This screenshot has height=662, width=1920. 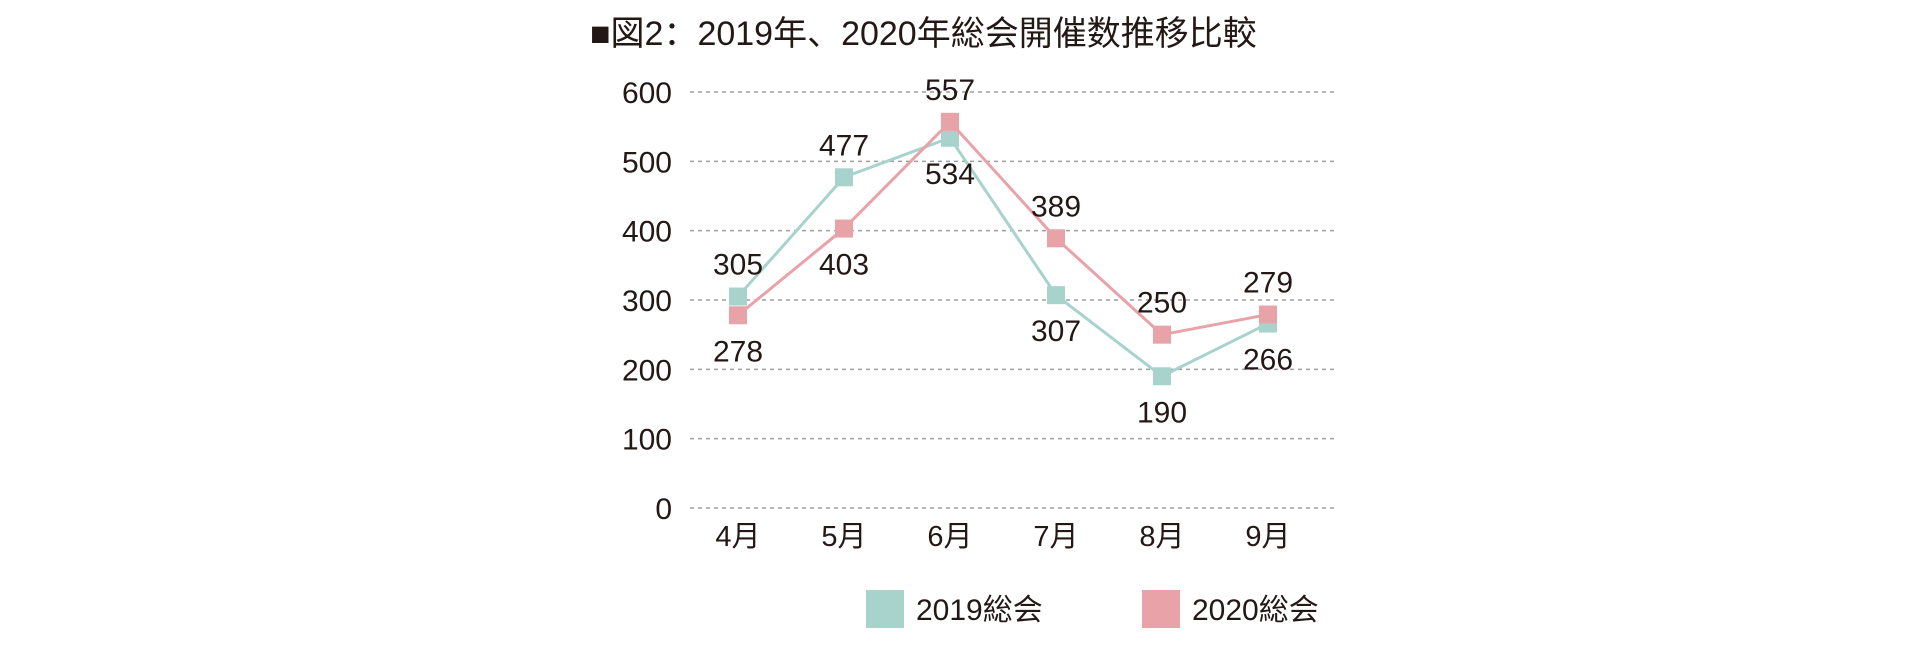 What do you see at coordinates (1162, 376) in the screenshot?
I see `data-point-2019総会-8月` at bounding box center [1162, 376].